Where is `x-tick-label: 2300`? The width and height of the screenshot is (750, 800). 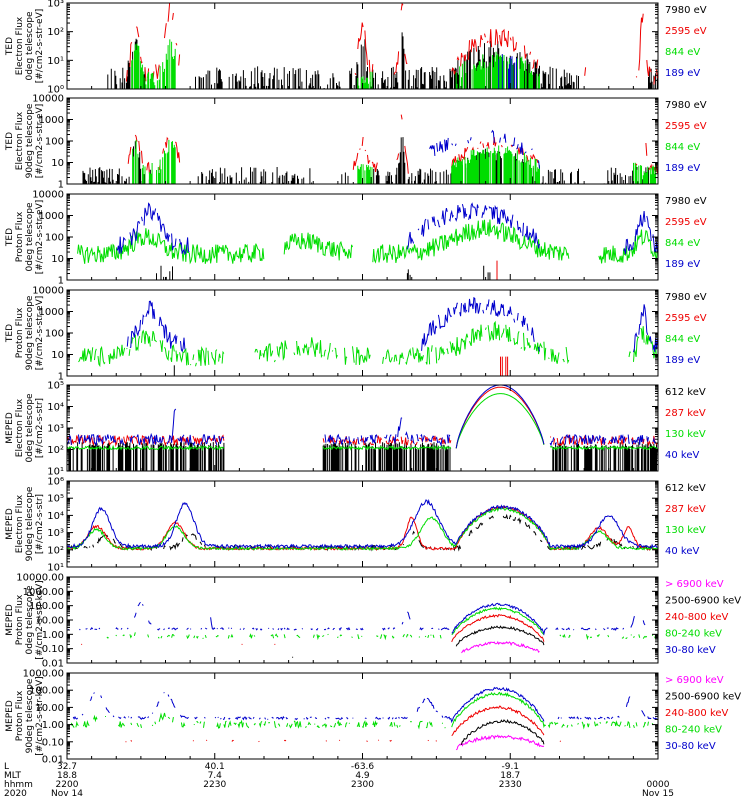
x-tick-label: 2300 is located at coordinates (362, 785).